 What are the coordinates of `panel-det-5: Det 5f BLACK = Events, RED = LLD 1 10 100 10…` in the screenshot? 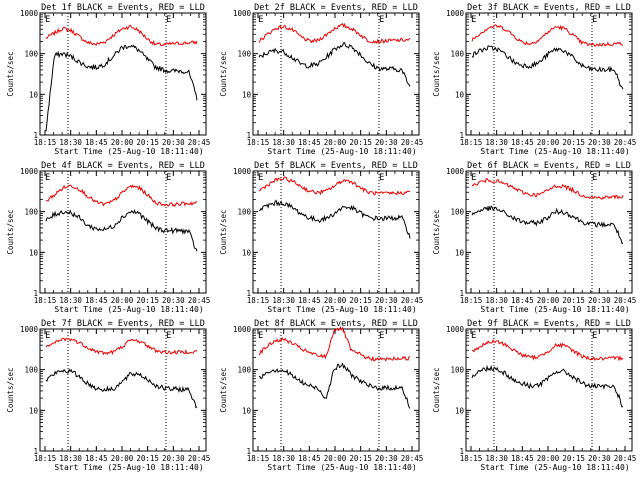 It's located at (321, 237).